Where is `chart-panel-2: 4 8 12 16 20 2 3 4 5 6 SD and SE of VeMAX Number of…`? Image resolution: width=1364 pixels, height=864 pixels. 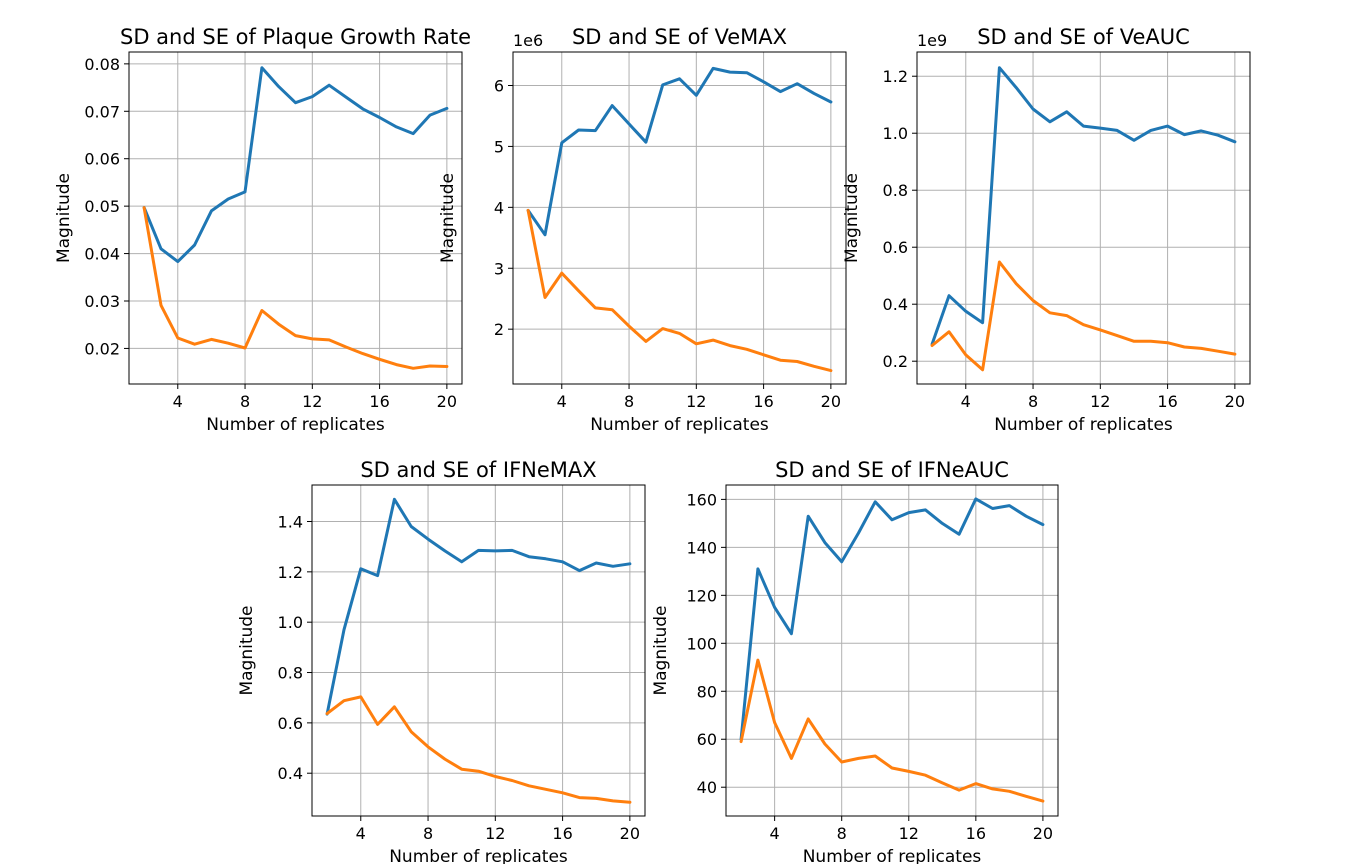
chart-panel-2: 4 8 12 16 20 2 3 4 5 6 SD and SE of VeMAX Number of… is located at coordinates (642, 230).